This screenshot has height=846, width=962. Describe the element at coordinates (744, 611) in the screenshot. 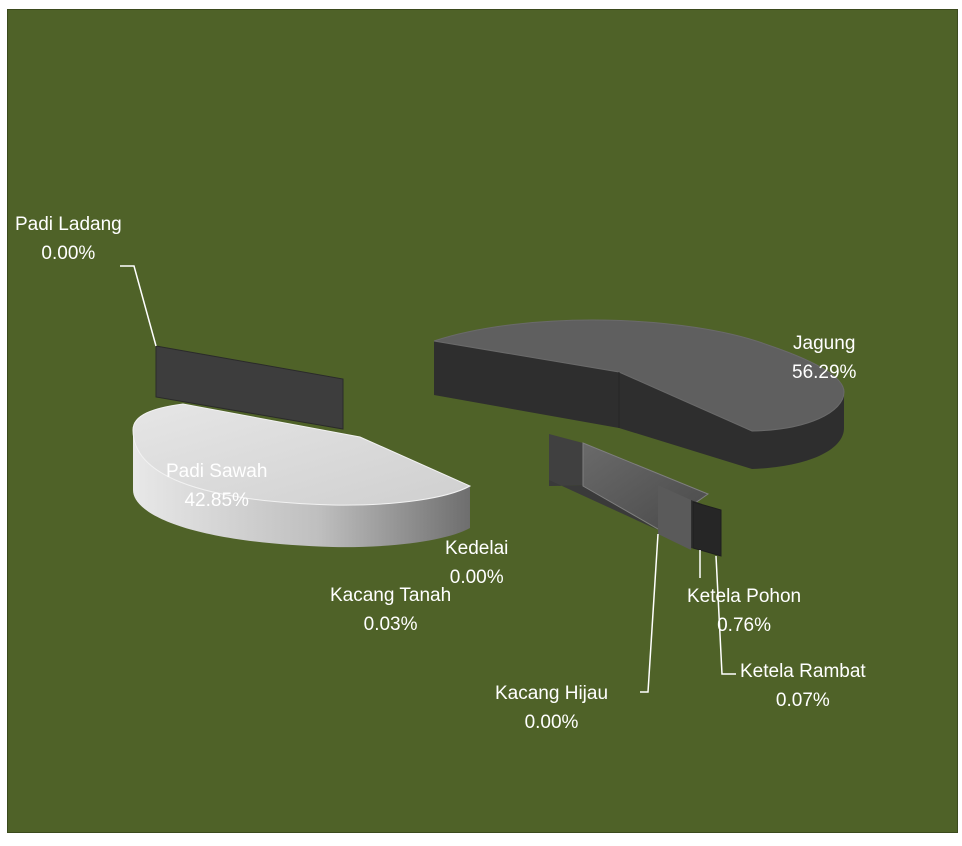

I see `label-ketela-pohon: Ketela Pohon 0.76%` at that location.